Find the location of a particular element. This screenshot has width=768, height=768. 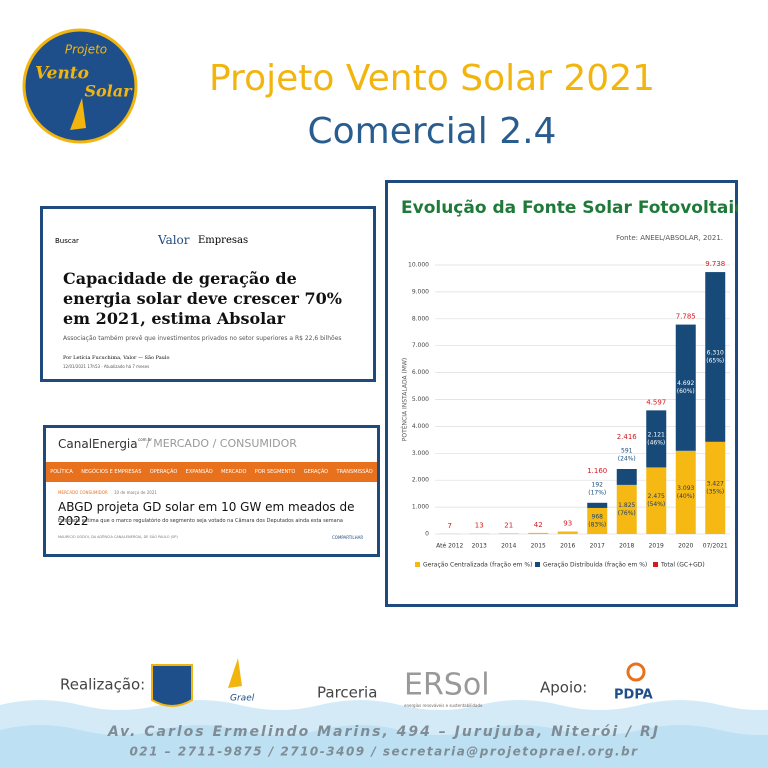

x-tick-label: 2015 is located at coordinates (538, 546).